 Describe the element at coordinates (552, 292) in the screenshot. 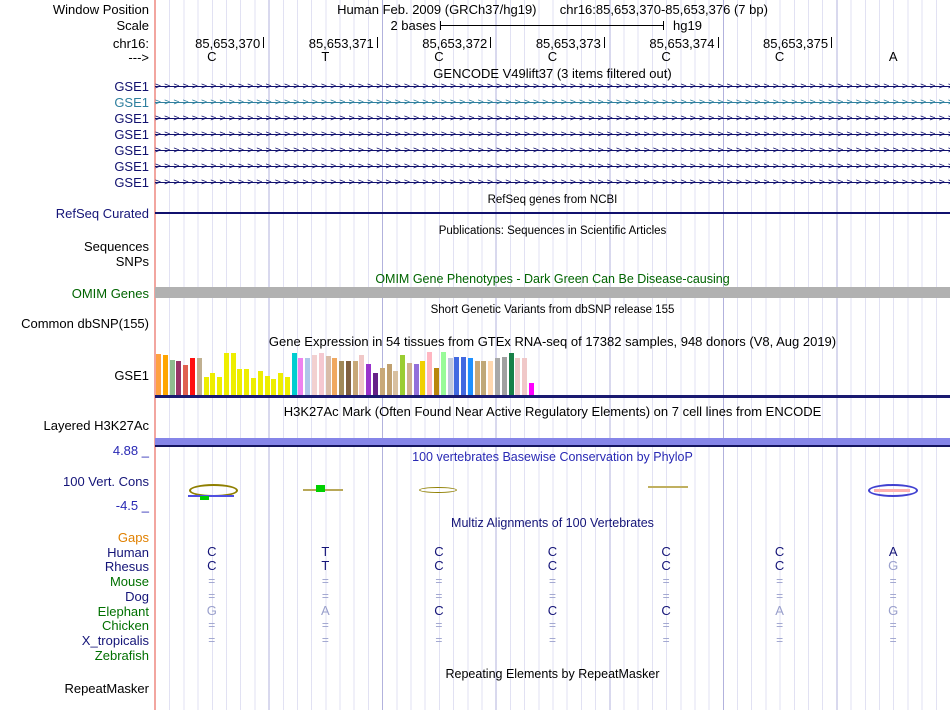

I see `omim-gene-bar` at that location.